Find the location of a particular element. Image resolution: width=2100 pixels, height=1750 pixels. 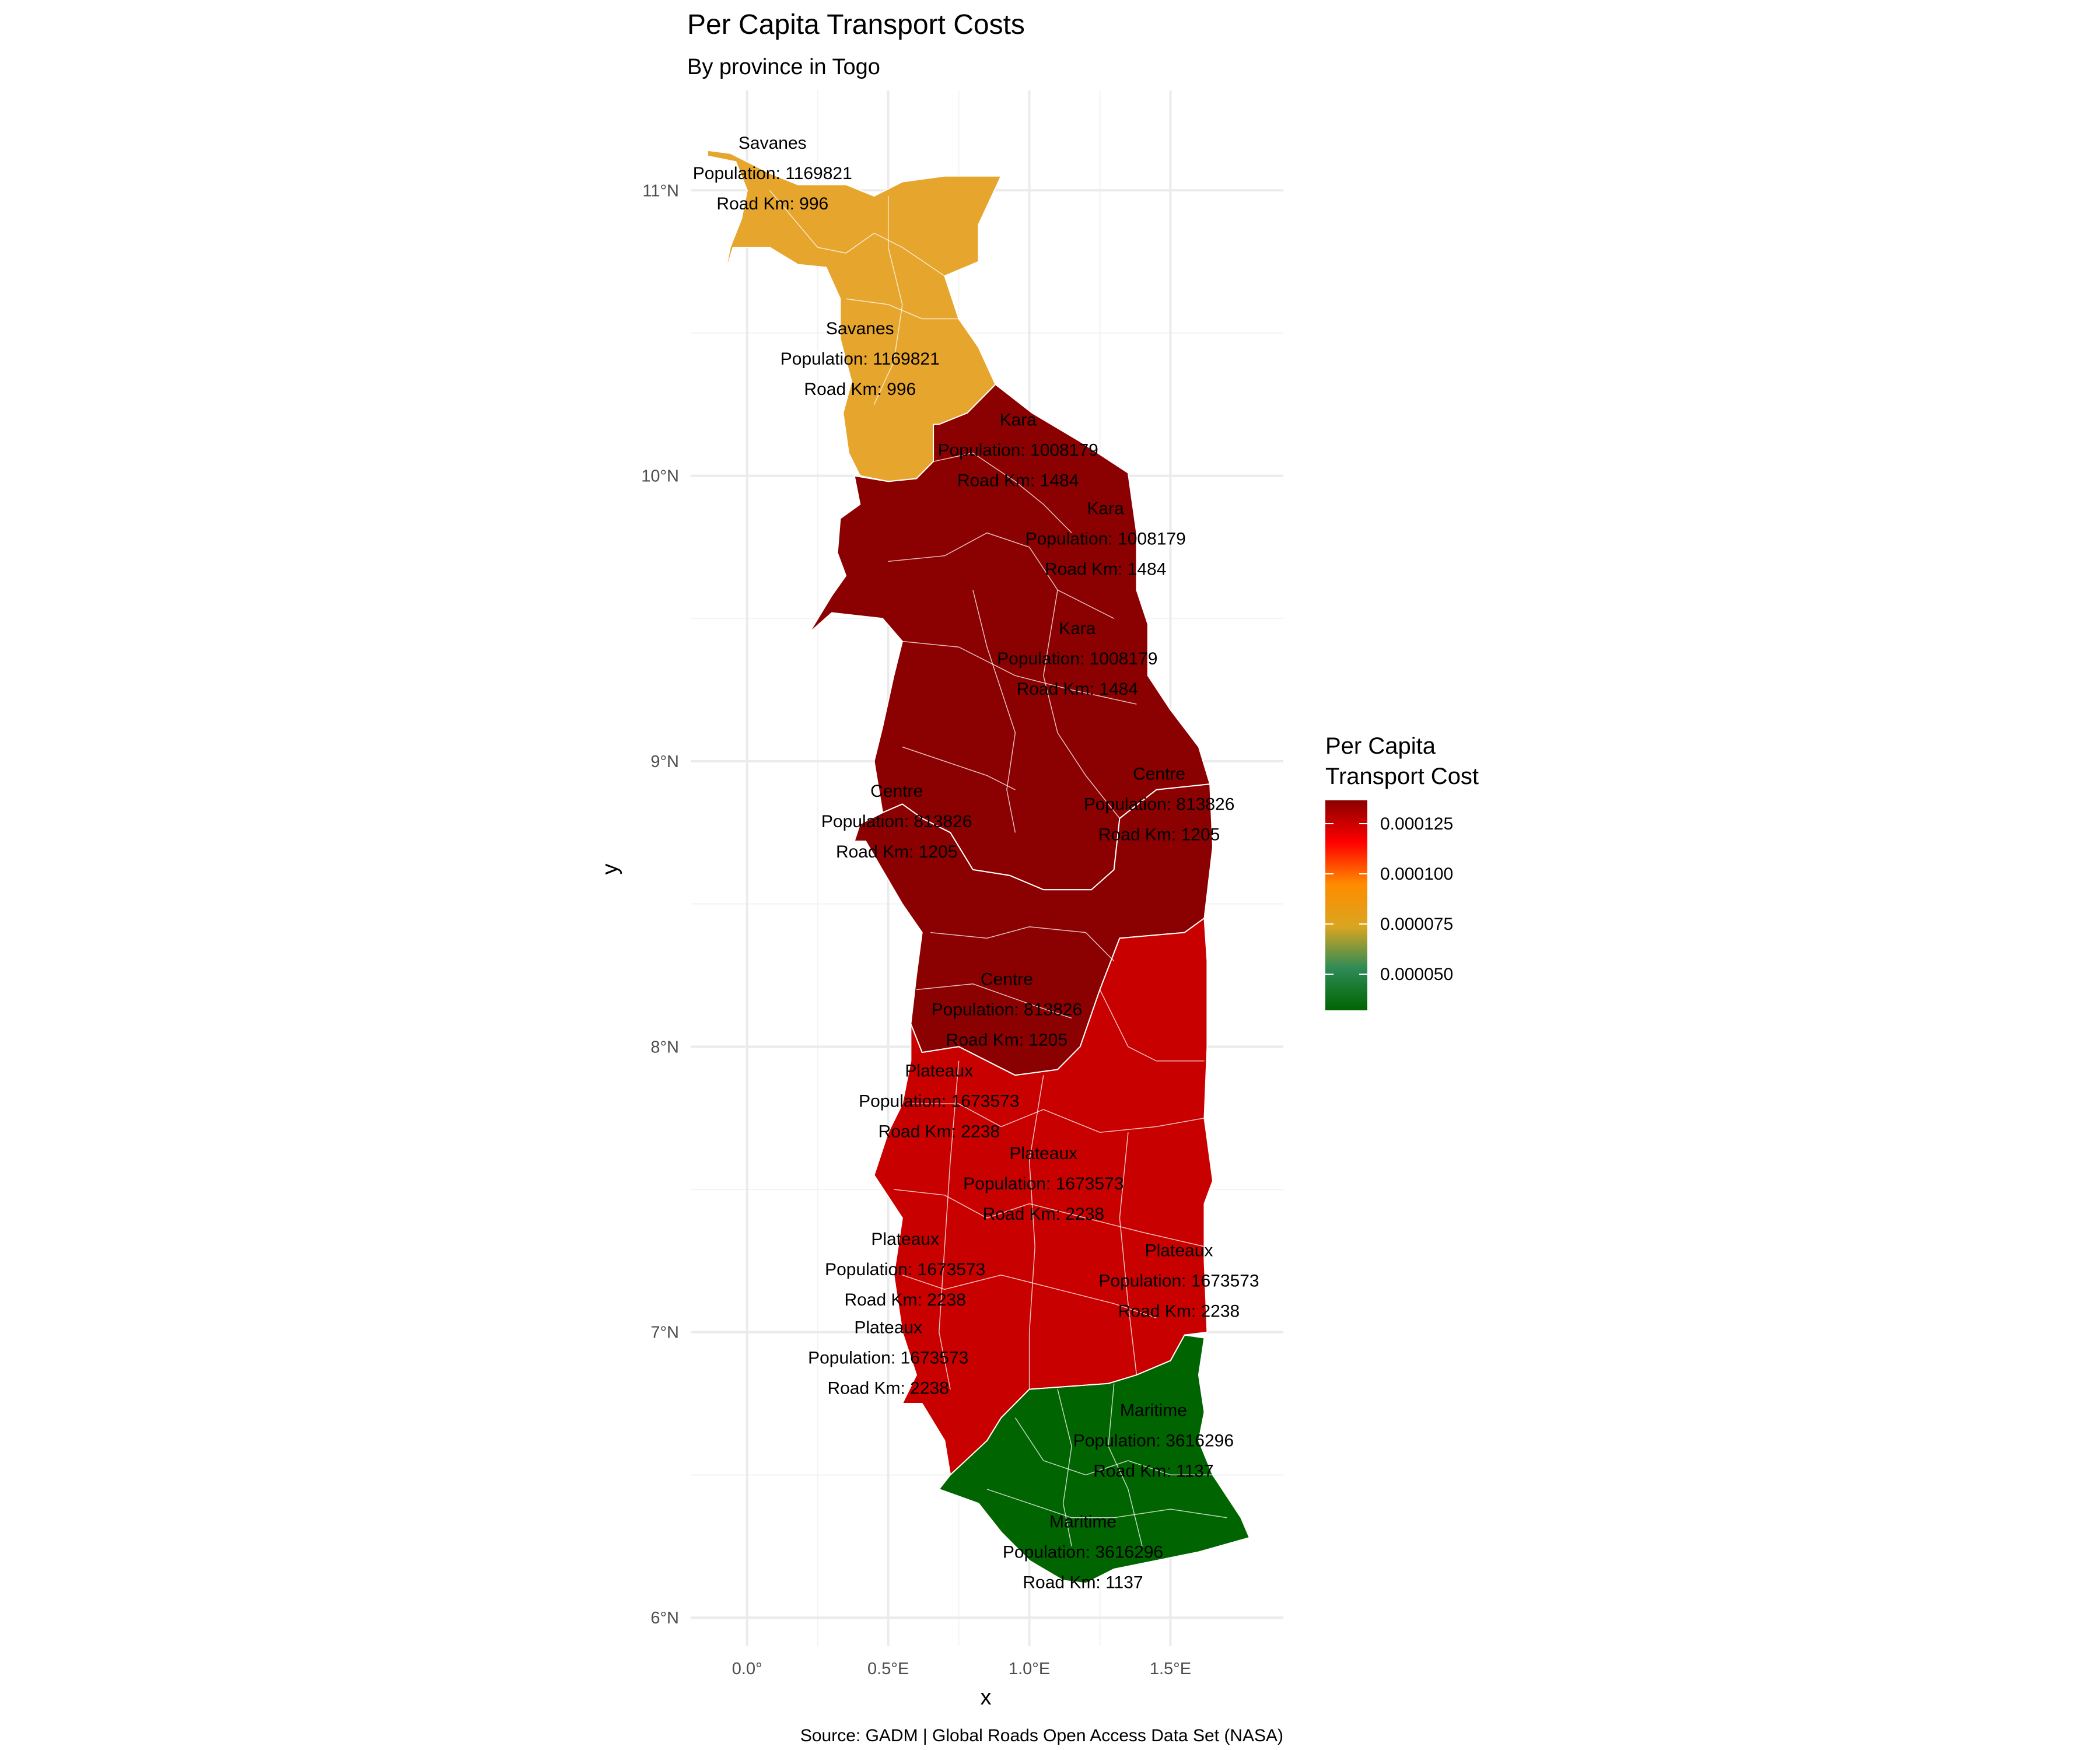

y-axis-title: y is located at coordinates (610, 869).